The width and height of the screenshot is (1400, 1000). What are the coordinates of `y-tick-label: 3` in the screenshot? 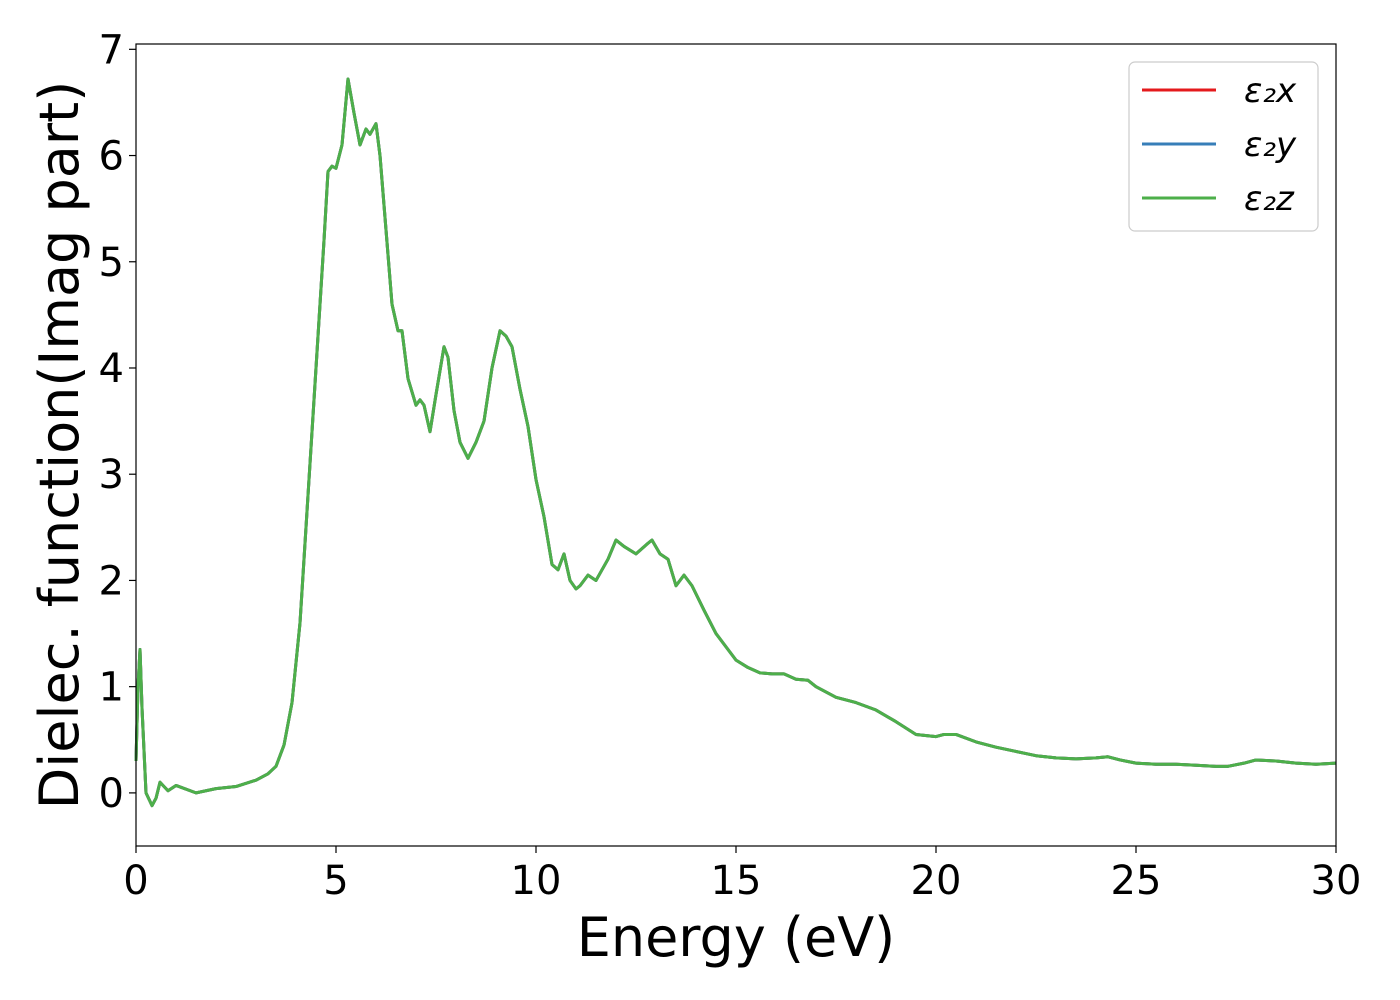 It's located at (111, 475).